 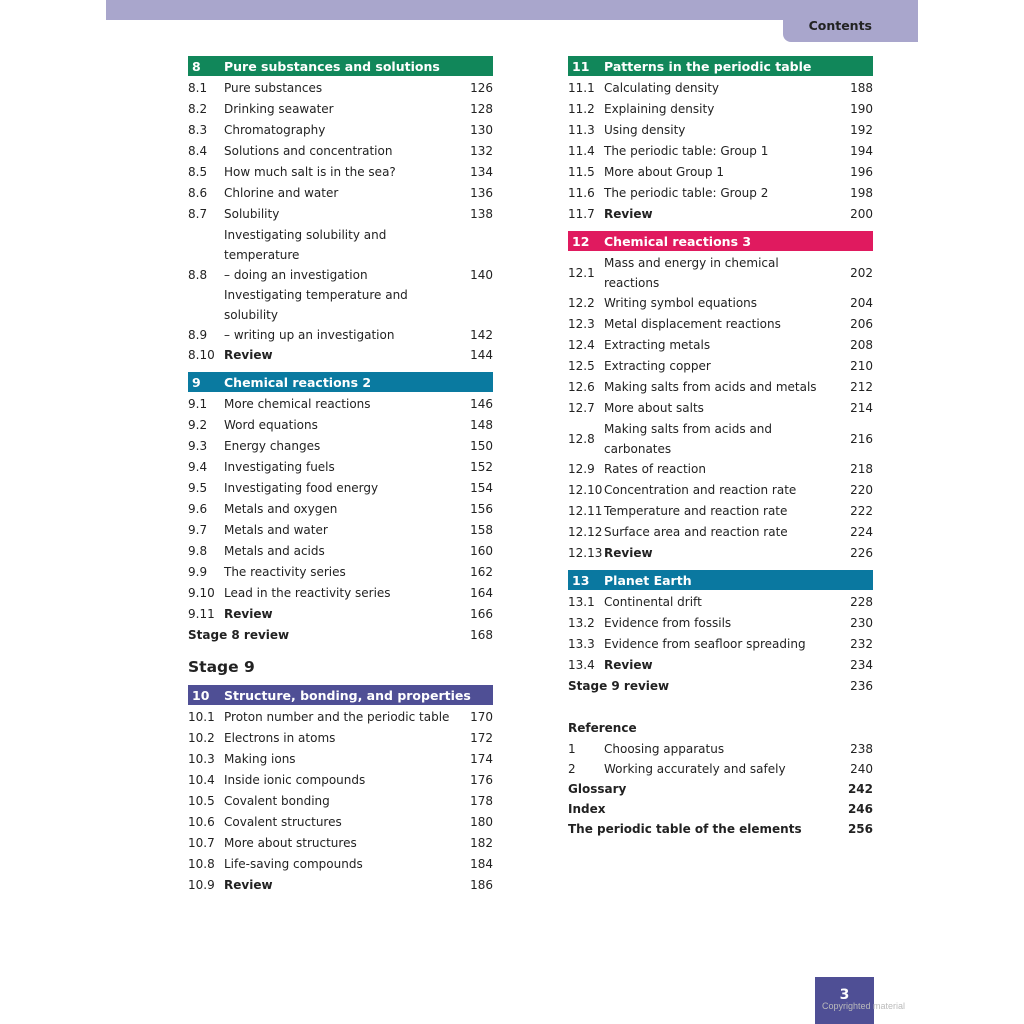 What do you see at coordinates (340, 88) in the screenshot?
I see `toc-entry: 8.1 Pure substances 126` at bounding box center [340, 88].